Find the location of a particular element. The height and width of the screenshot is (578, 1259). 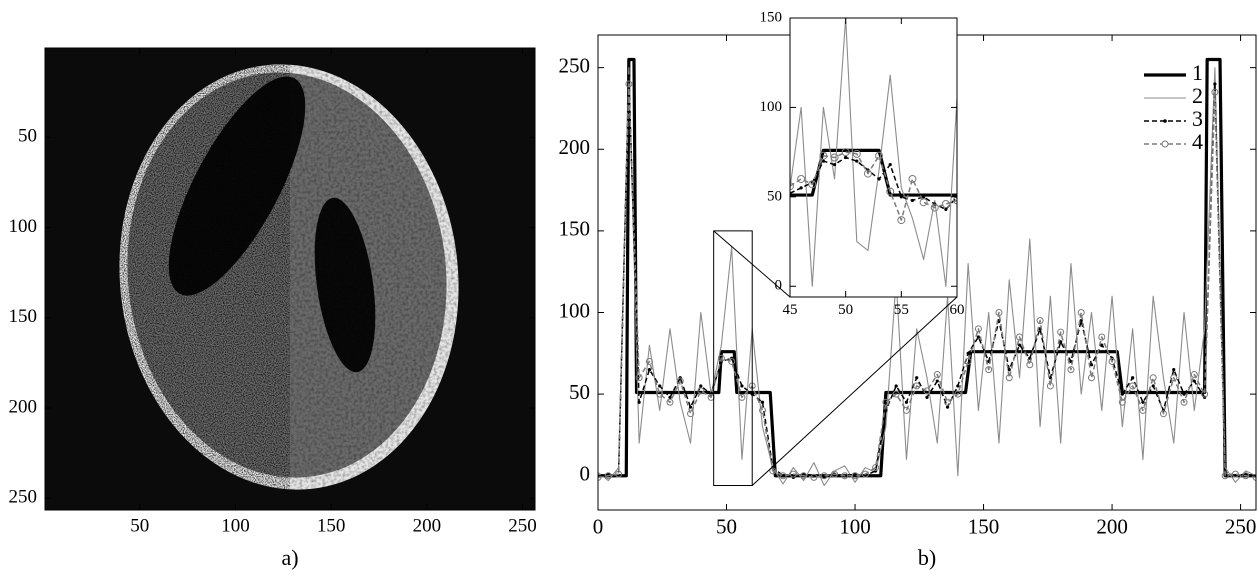

x-tick-label: 0 is located at coordinates (598, 527).